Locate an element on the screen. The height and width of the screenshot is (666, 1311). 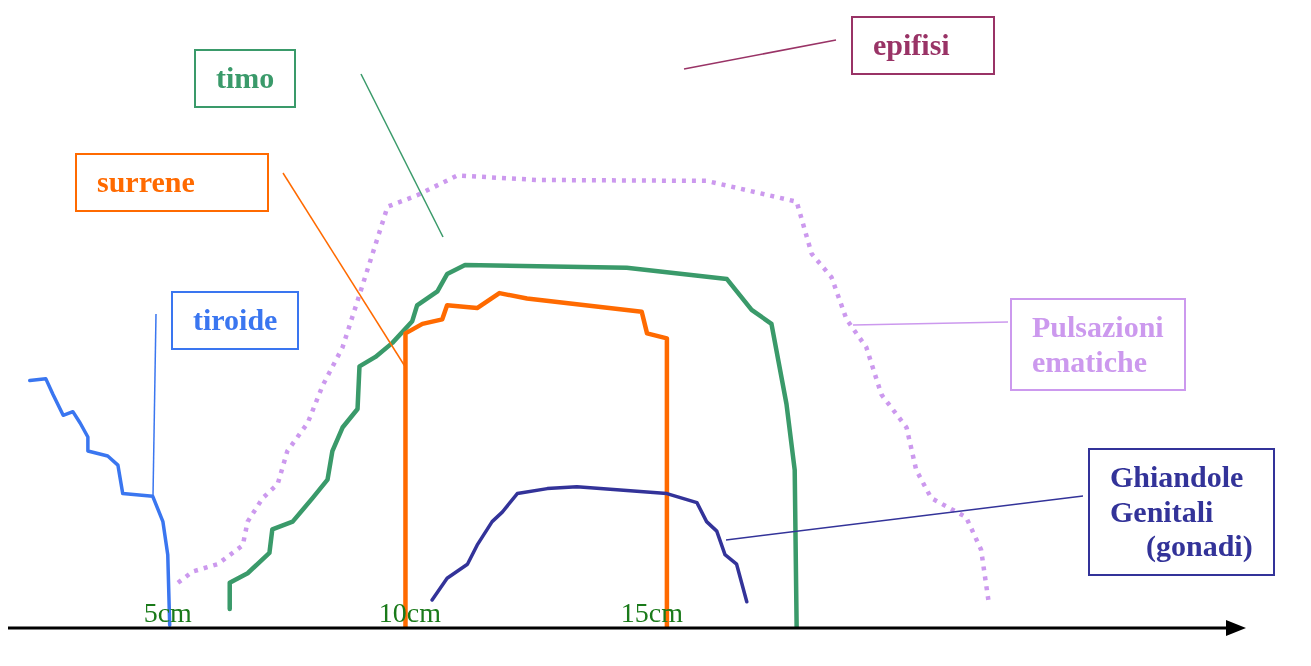
text: Ghiandole Genitali (gonadi) is located at coordinates (1181, 512).